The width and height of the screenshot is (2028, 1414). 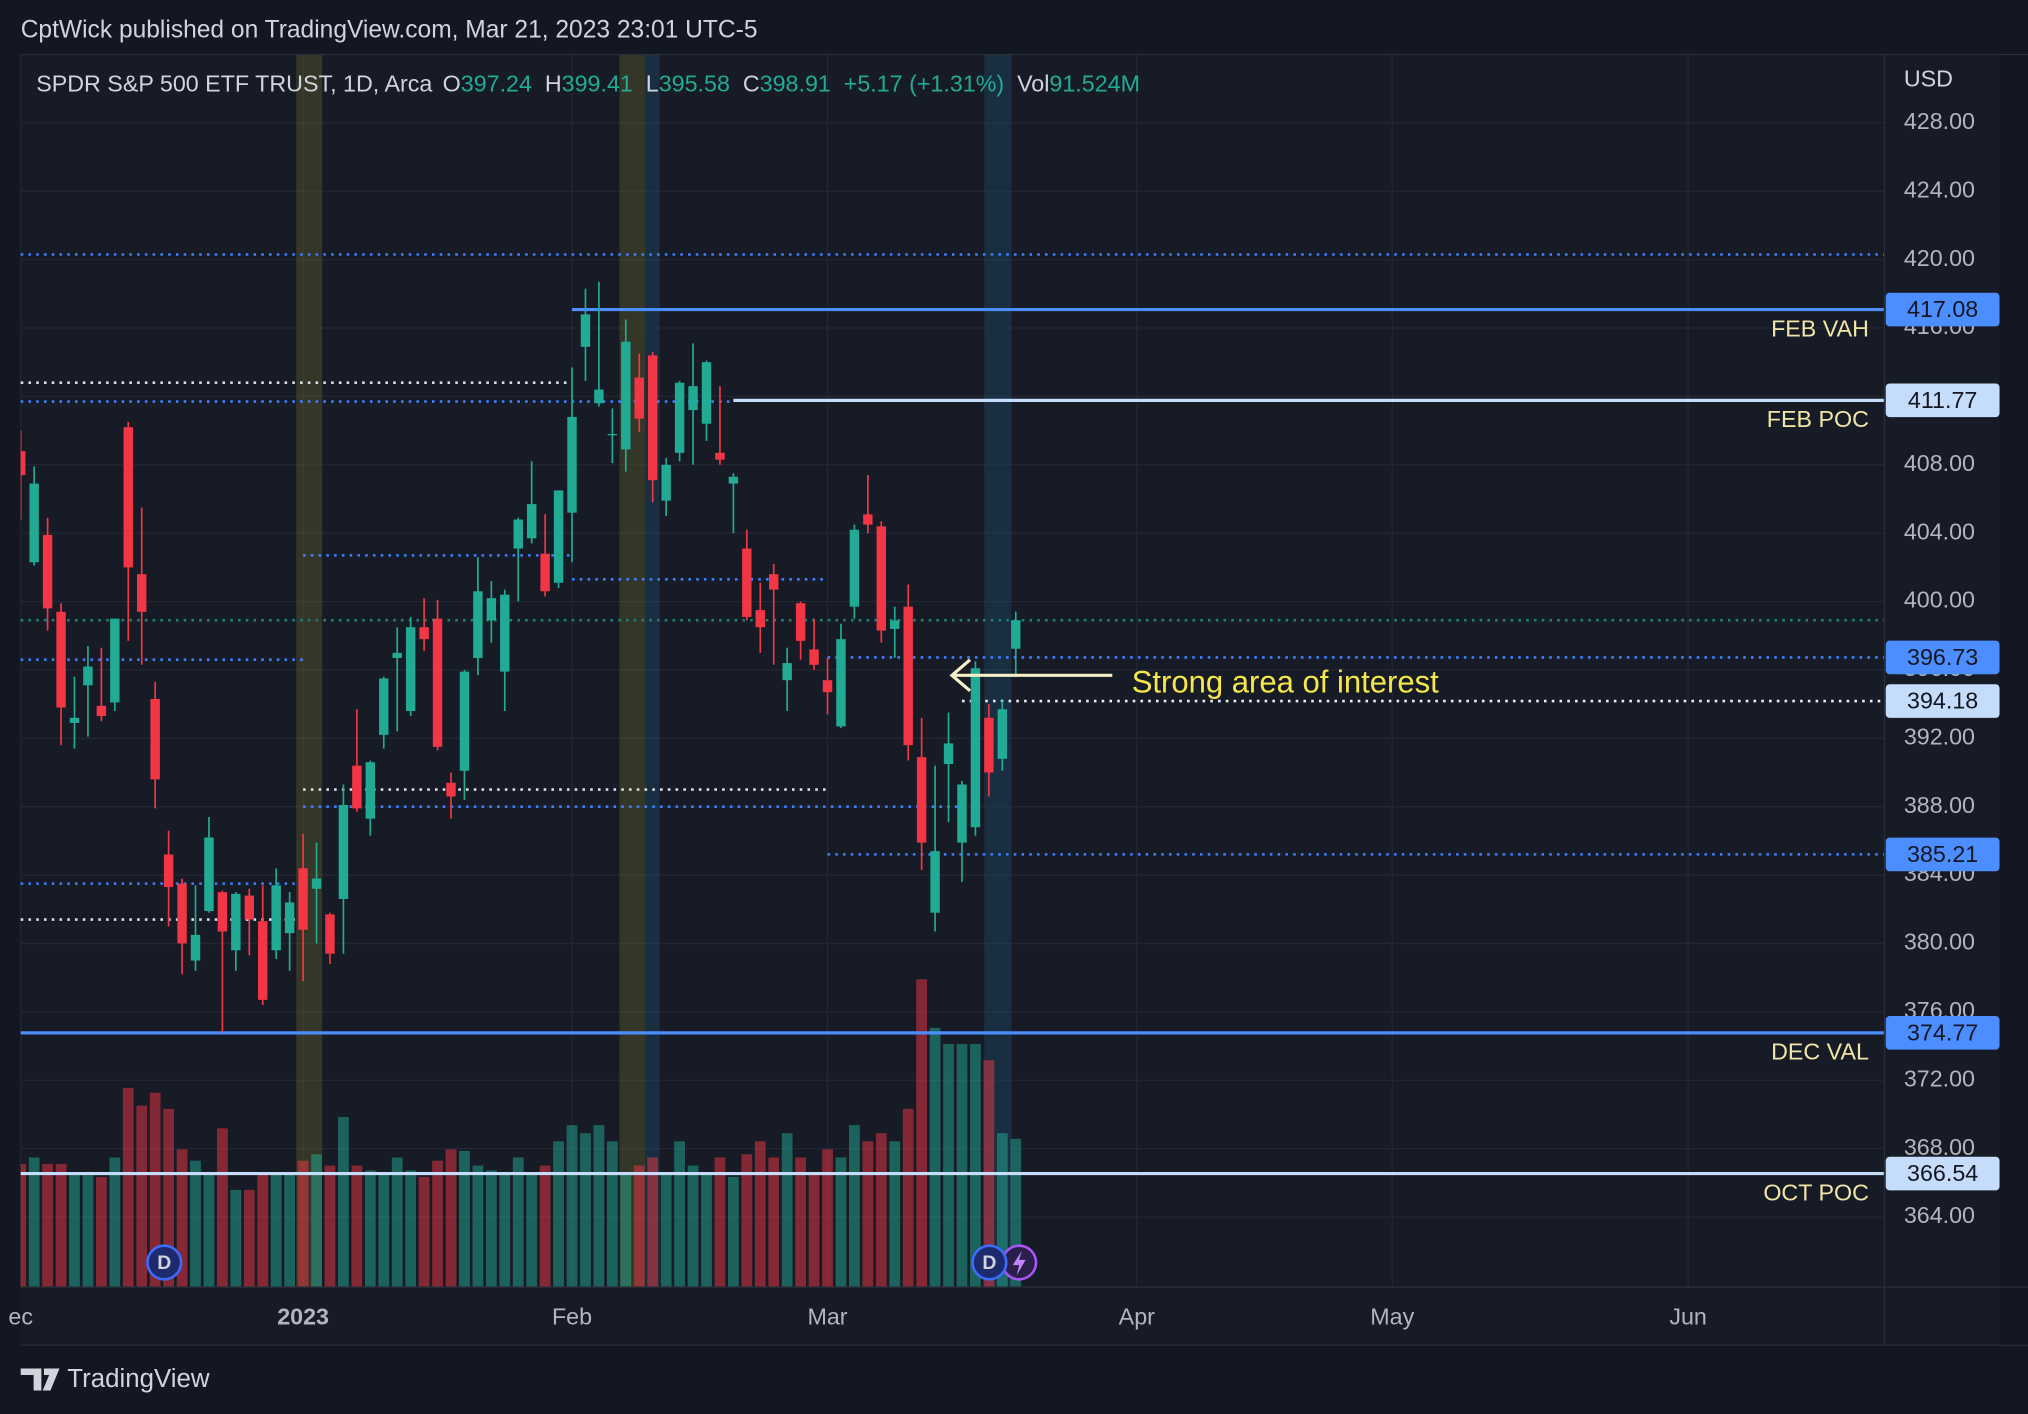 What do you see at coordinates (652, 671) in the screenshot?
I see `highlight-column` at bounding box center [652, 671].